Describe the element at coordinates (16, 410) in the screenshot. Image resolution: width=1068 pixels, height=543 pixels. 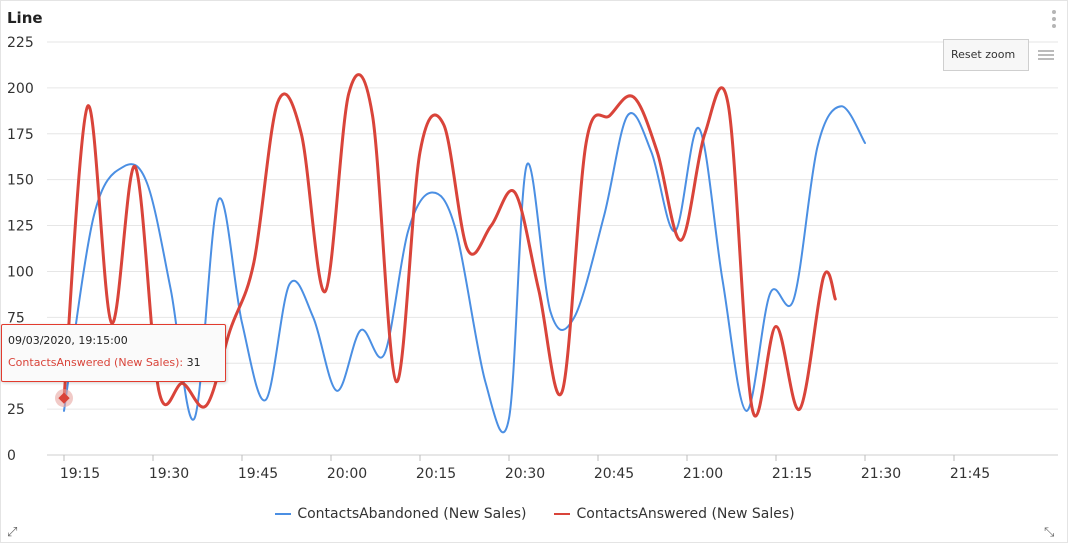
I see `y-tick-label: 25` at that location.